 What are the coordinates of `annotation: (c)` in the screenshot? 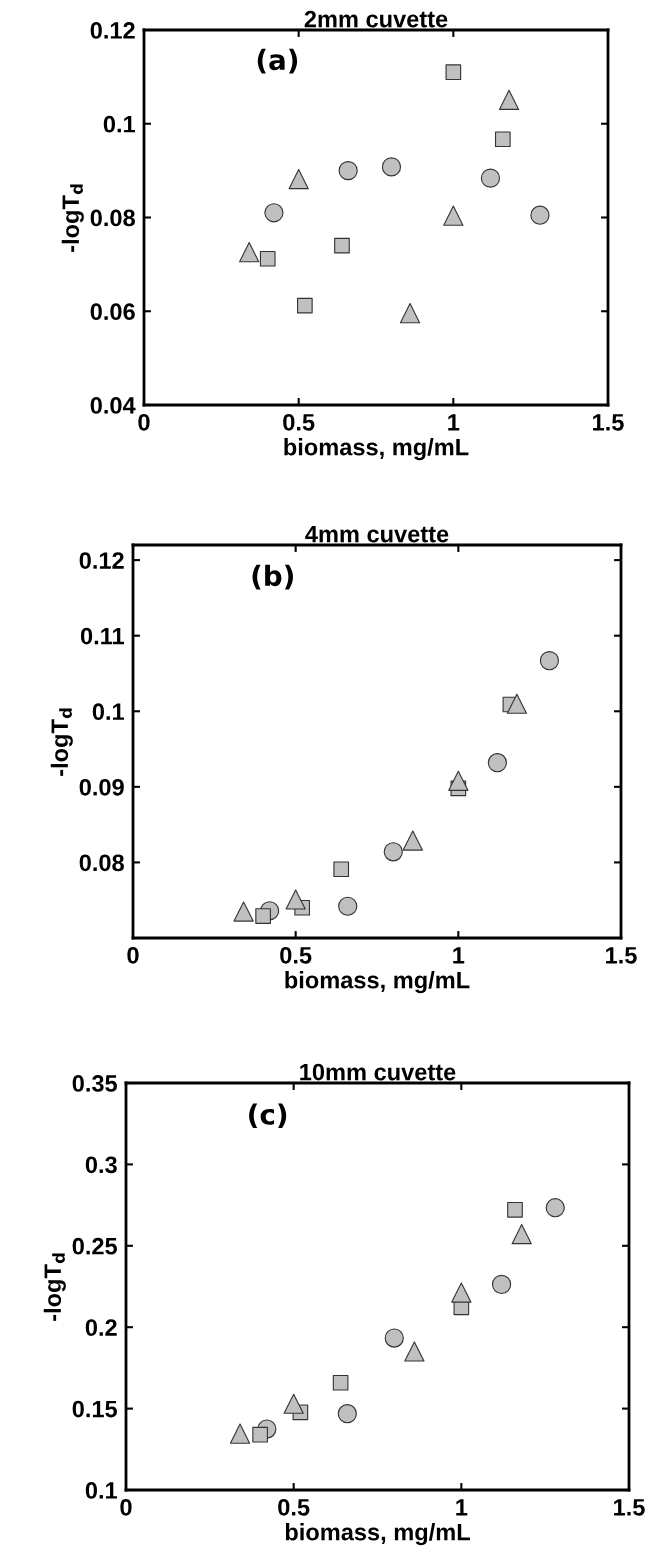 It's located at (268, 1116).